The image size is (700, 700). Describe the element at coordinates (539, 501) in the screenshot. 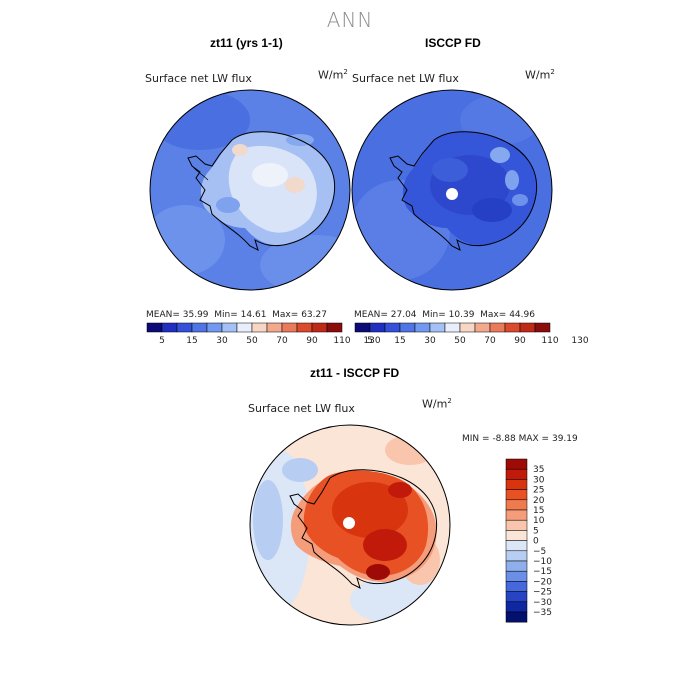

I see `panel-3-colorbar-tick-label: 20` at that location.